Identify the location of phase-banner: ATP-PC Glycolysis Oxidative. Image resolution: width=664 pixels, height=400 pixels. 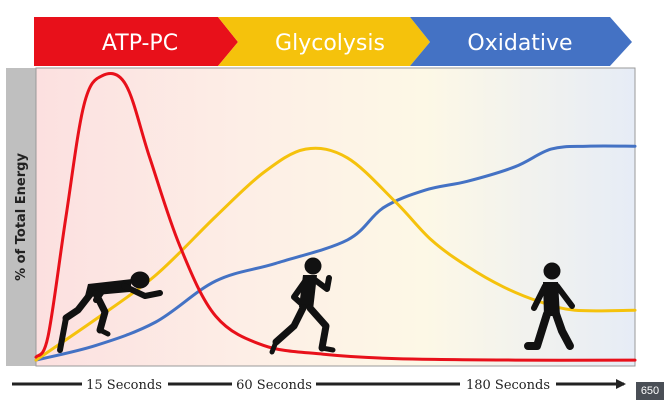
(333, 41).